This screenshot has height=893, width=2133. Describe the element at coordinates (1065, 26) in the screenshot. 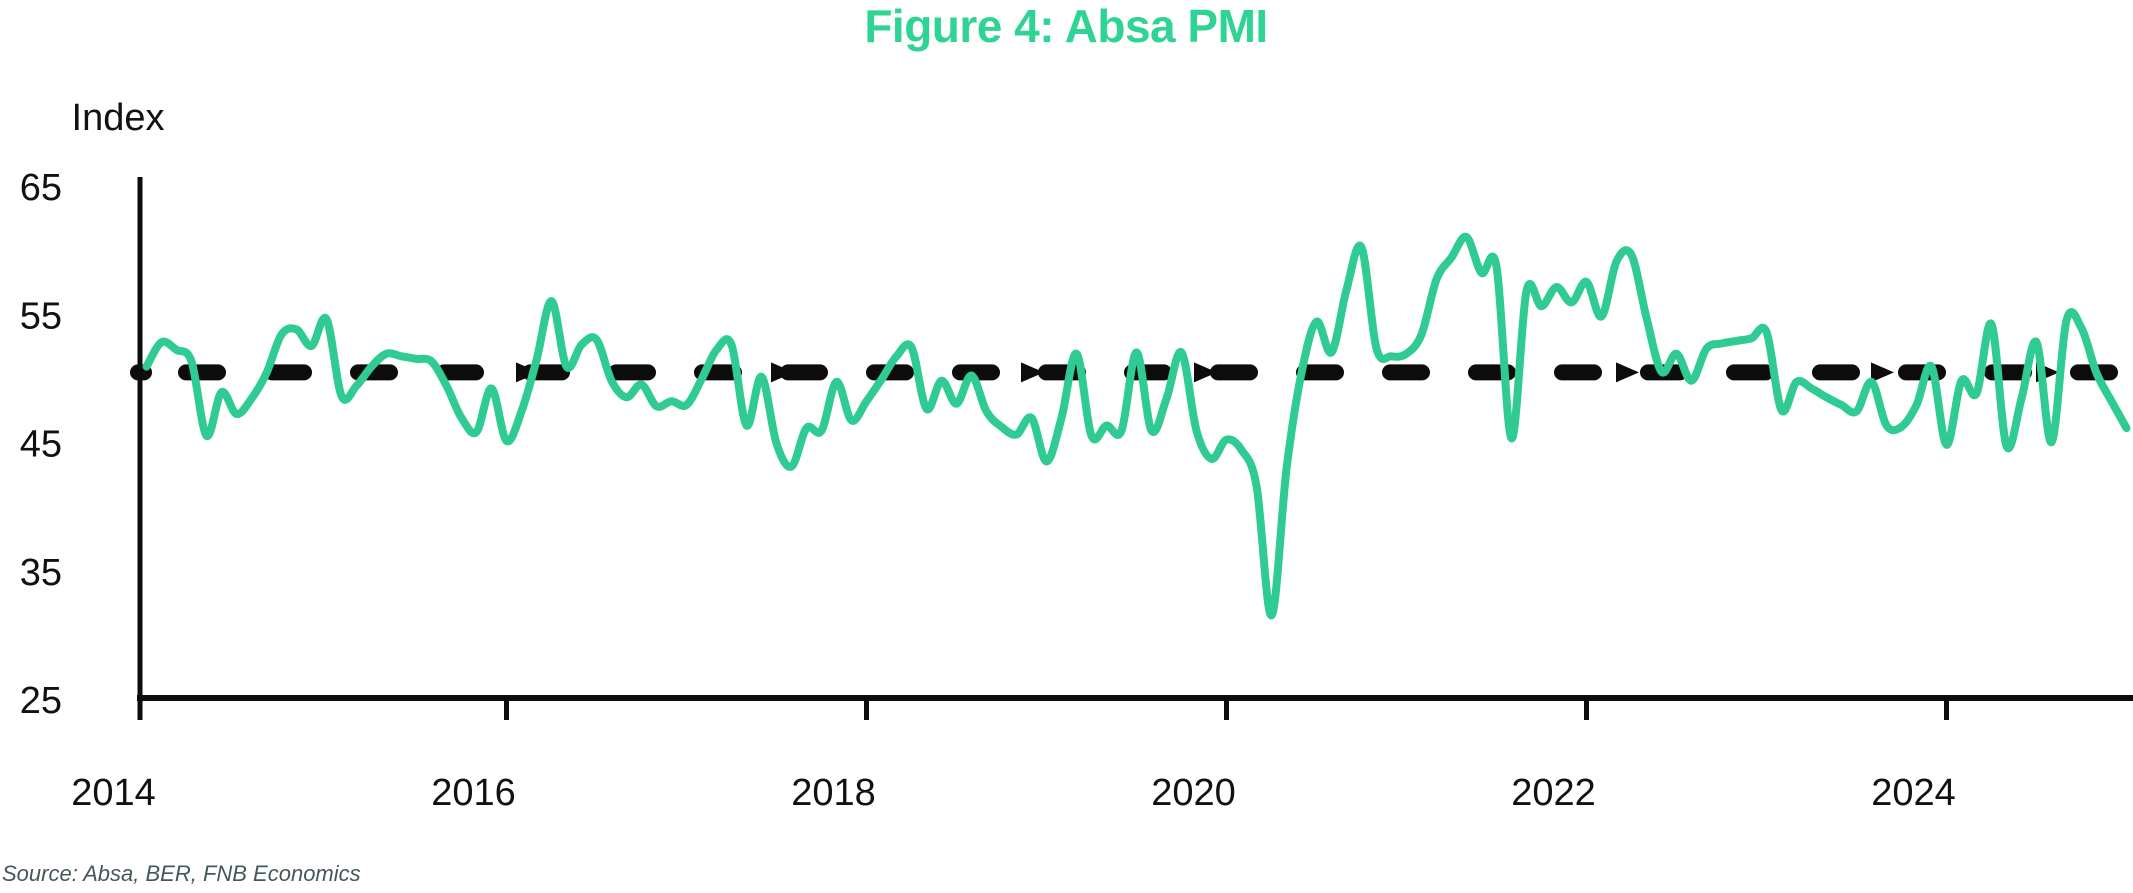

I see `figure-title: Figure 4: Absa PMI` at that location.